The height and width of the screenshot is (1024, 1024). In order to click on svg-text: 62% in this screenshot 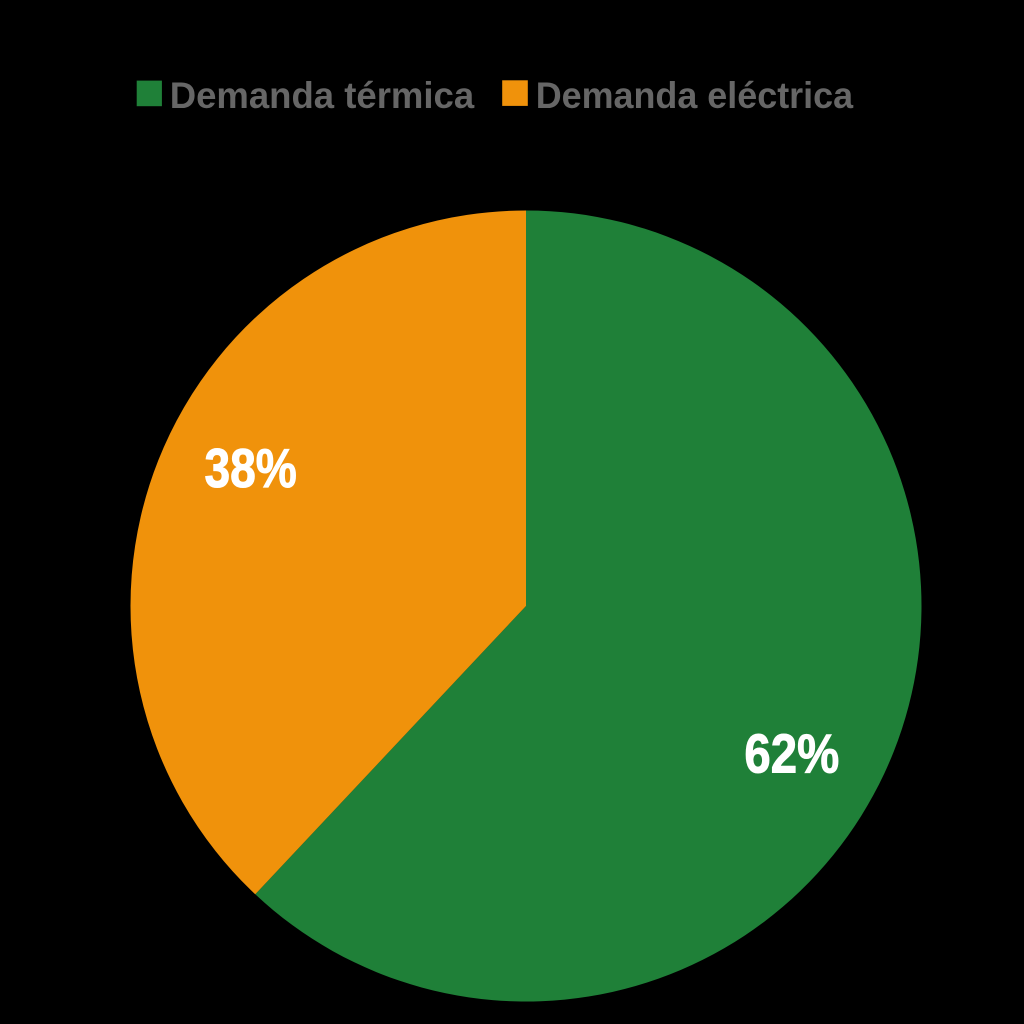, I will do `click(791, 753)`.